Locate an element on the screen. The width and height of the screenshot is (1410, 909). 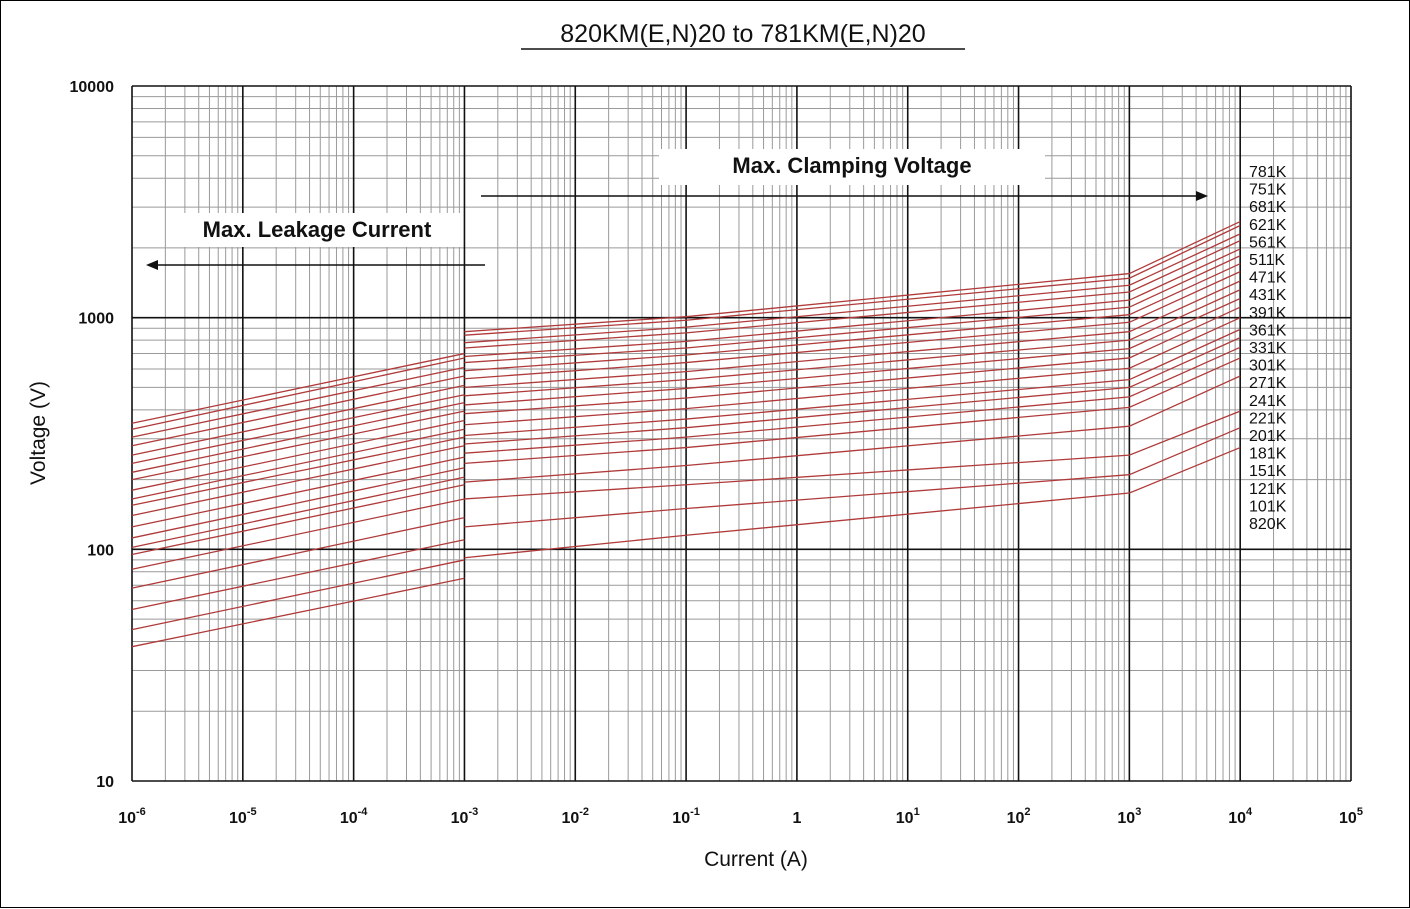
x-tick-label: 10⁻⁵ is located at coordinates (243, 816).